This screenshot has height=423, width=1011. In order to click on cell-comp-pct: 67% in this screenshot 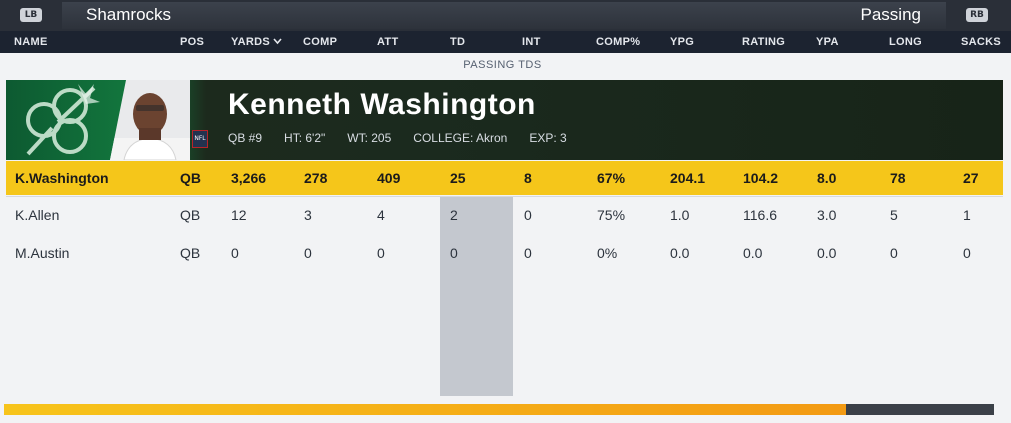, I will do `click(611, 178)`.